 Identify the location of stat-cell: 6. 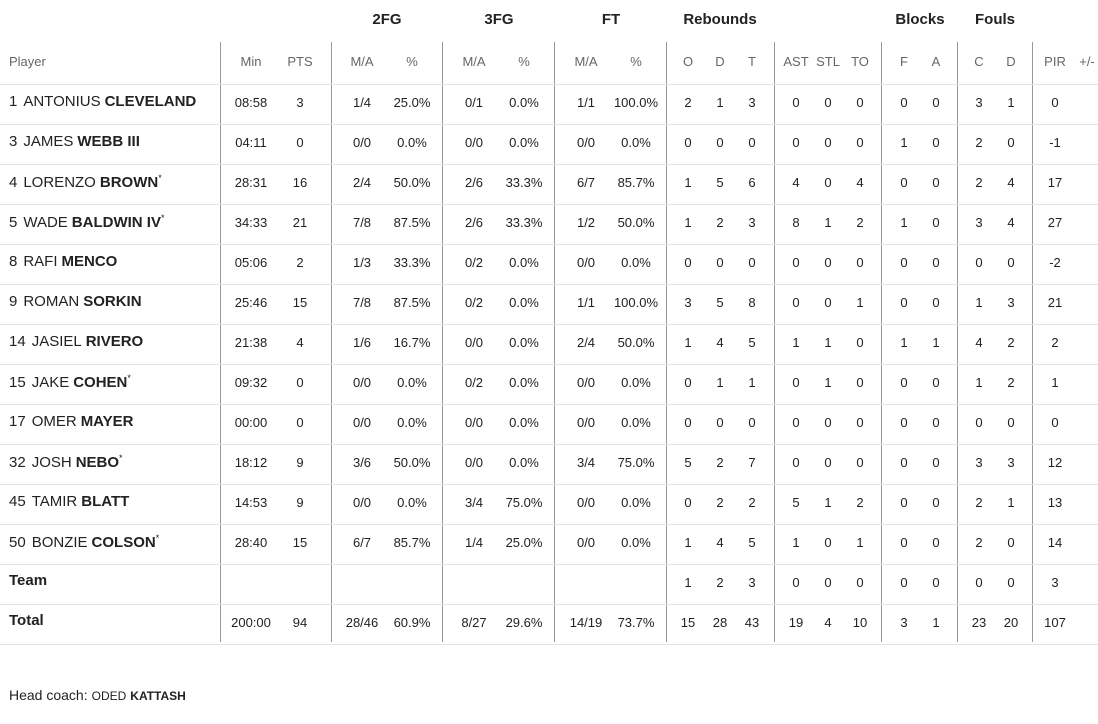
(752, 182).